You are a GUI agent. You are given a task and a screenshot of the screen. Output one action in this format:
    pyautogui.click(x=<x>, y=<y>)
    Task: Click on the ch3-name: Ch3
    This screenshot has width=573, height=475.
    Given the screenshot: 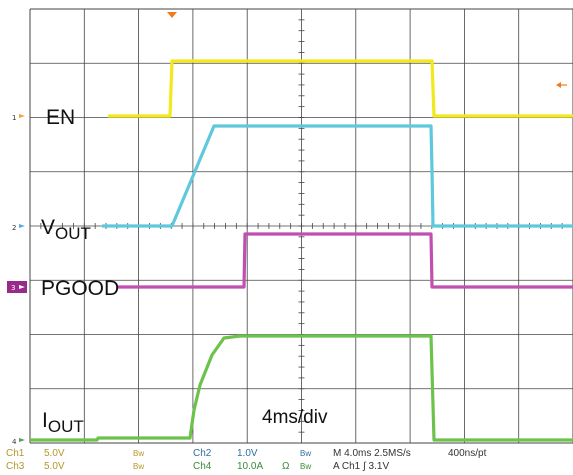 What is the action you would take?
    pyautogui.click(x=15, y=466)
    